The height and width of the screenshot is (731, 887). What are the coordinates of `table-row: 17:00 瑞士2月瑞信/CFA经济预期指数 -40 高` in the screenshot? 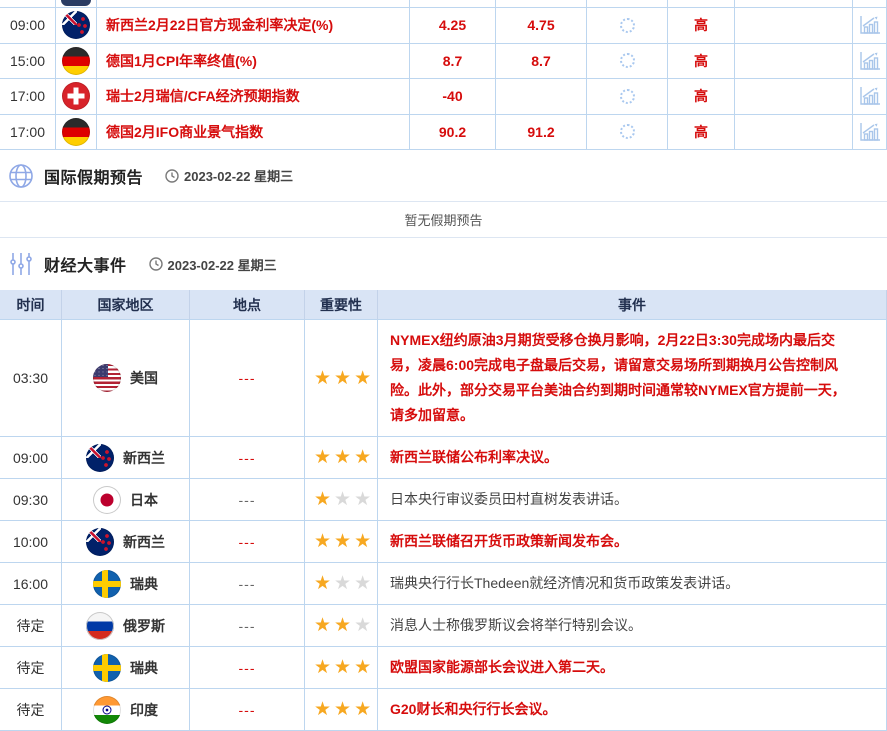 It's located at (443, 97).